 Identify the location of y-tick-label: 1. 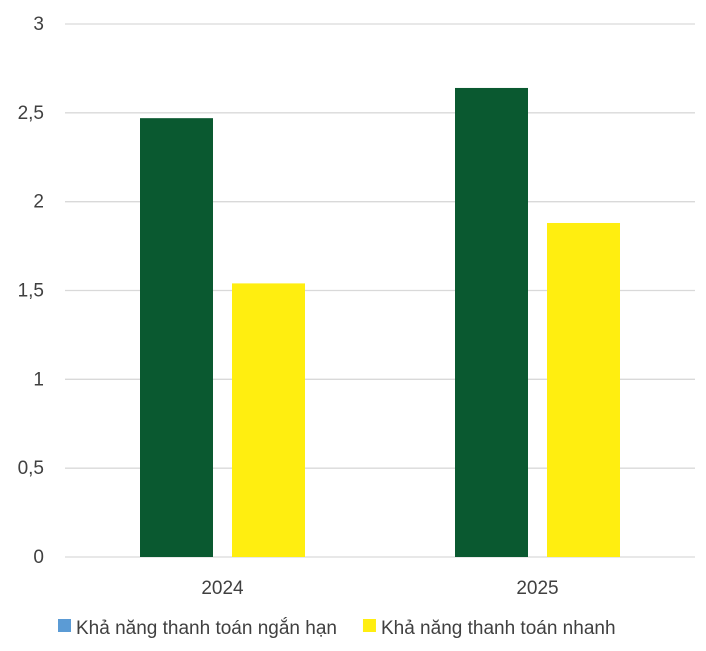
(38, 379).